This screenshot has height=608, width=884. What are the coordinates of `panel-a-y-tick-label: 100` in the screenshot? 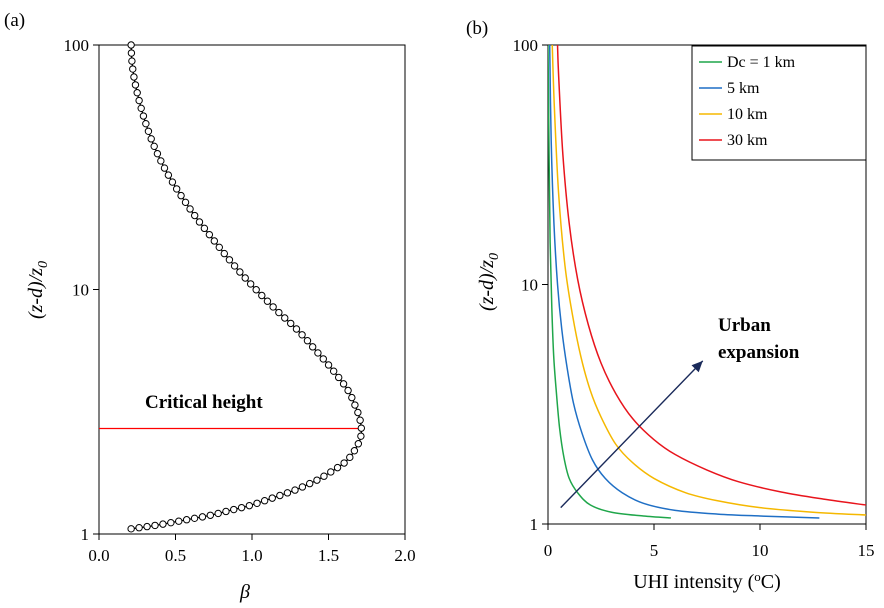 It's located at (77, 45).